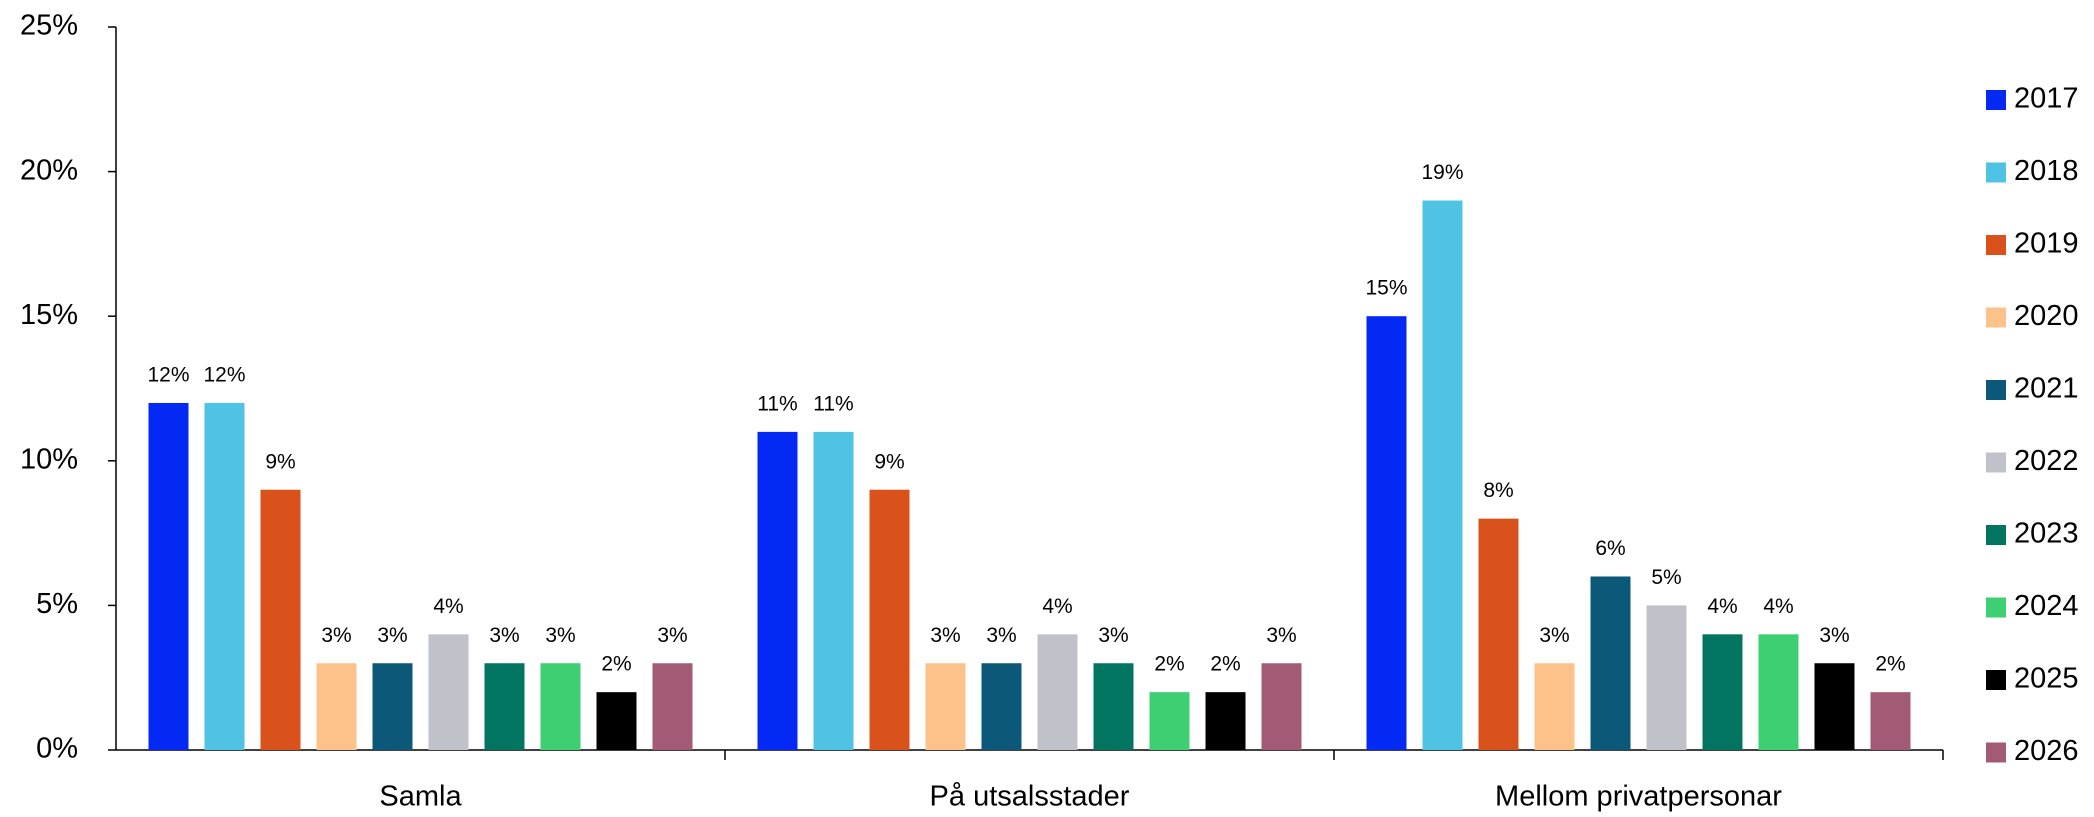  I want to click on legend-label: 2018, so click(2046, 171).